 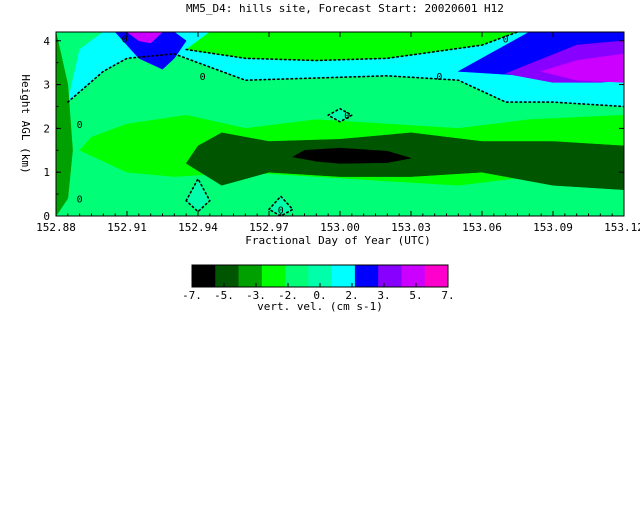 What do you see at coordinates (345, 80) in the screenshot?
I see `upper-zero-contour` at bounding box center [345, 80].